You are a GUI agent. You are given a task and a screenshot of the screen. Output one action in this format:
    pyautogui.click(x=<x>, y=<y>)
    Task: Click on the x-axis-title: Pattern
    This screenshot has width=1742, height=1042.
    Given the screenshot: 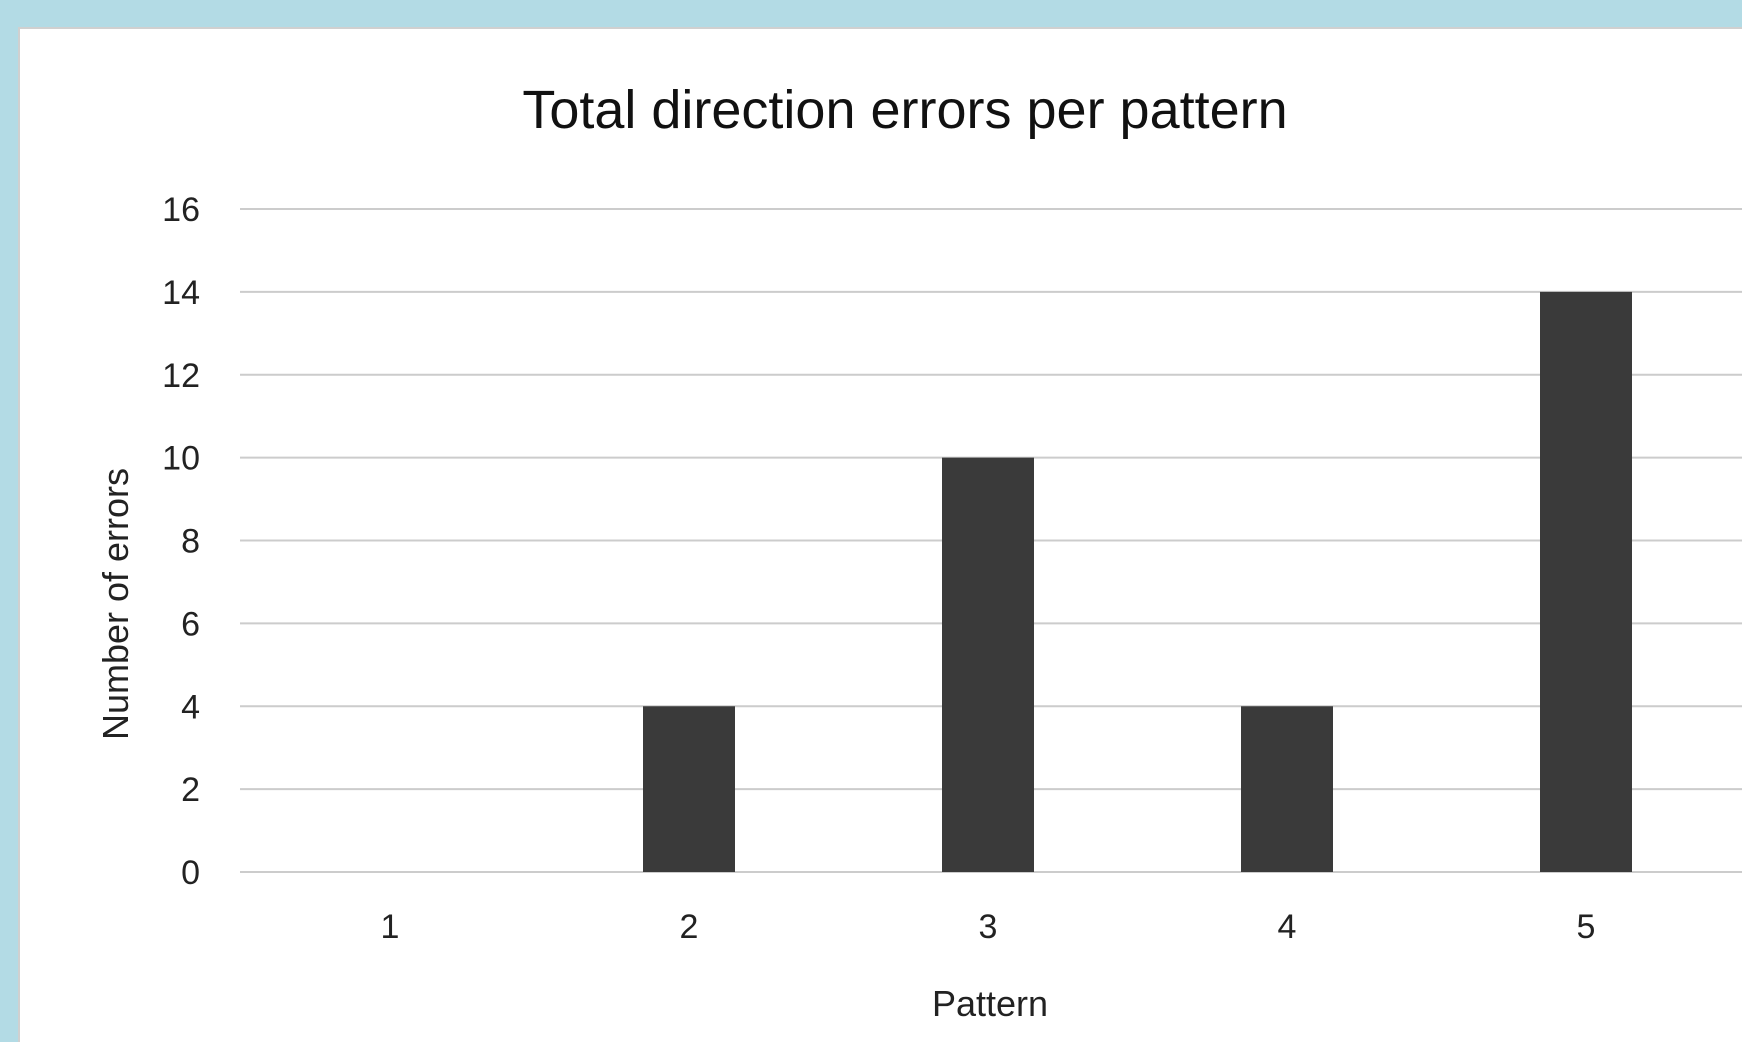 What is the action you would take?
    pyautogui.click(x=990, y=1003)
    